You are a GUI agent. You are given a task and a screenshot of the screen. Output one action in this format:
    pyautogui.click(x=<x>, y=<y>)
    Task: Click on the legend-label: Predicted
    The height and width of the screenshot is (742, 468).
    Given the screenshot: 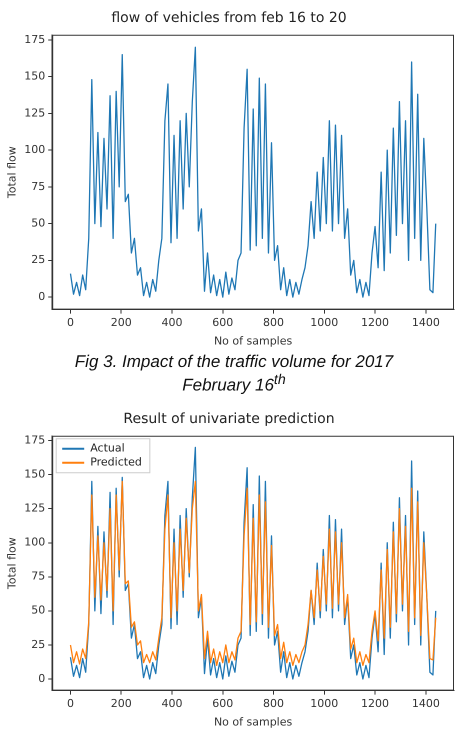 What is the action you would take?
    pyautogui.click(x=116, y=461)
    